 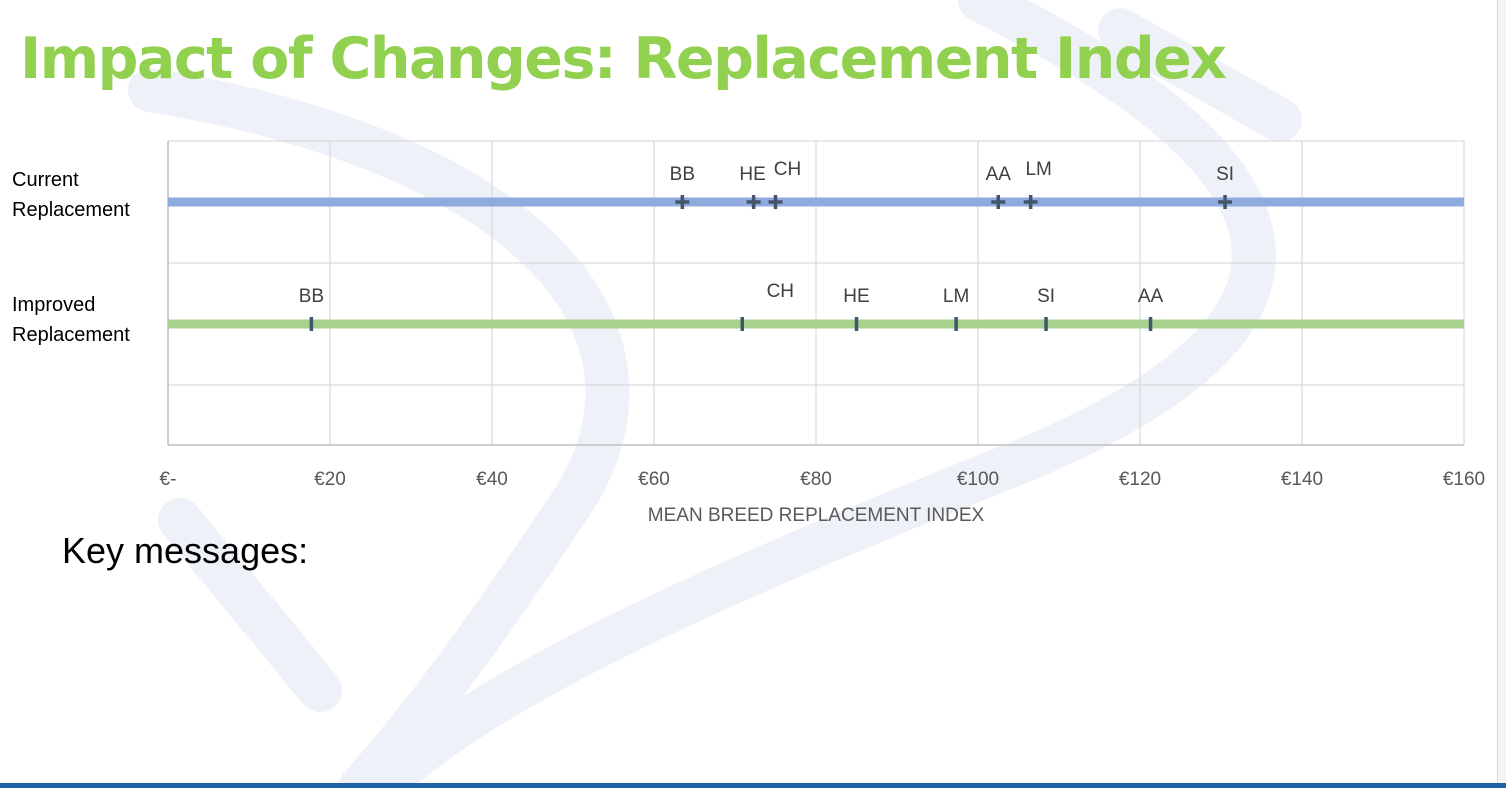 I want to click on key-messages-heading: Key messages:, so click(x=185, y=550).